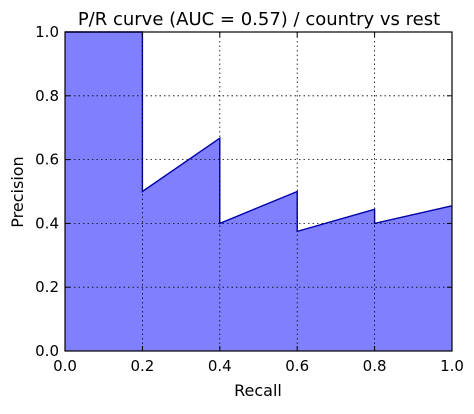 The height and width of the screenshot is (414, 474). Describe the element at coordinates (47, 351) in the screenshot. I see `y-tick-label: 0.0` at that location.